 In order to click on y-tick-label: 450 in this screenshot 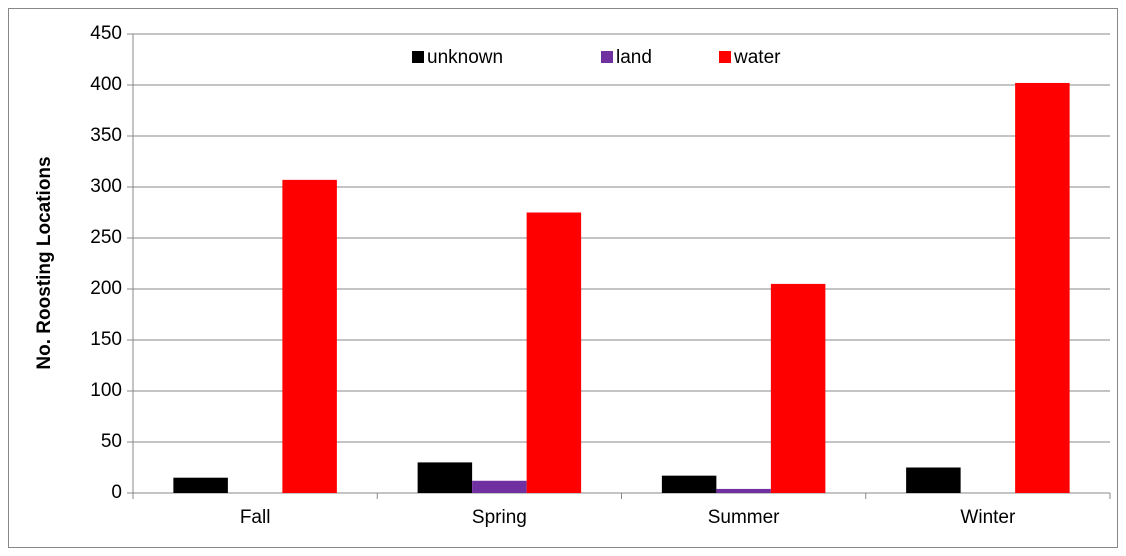, I will do `click(106, 33)`.